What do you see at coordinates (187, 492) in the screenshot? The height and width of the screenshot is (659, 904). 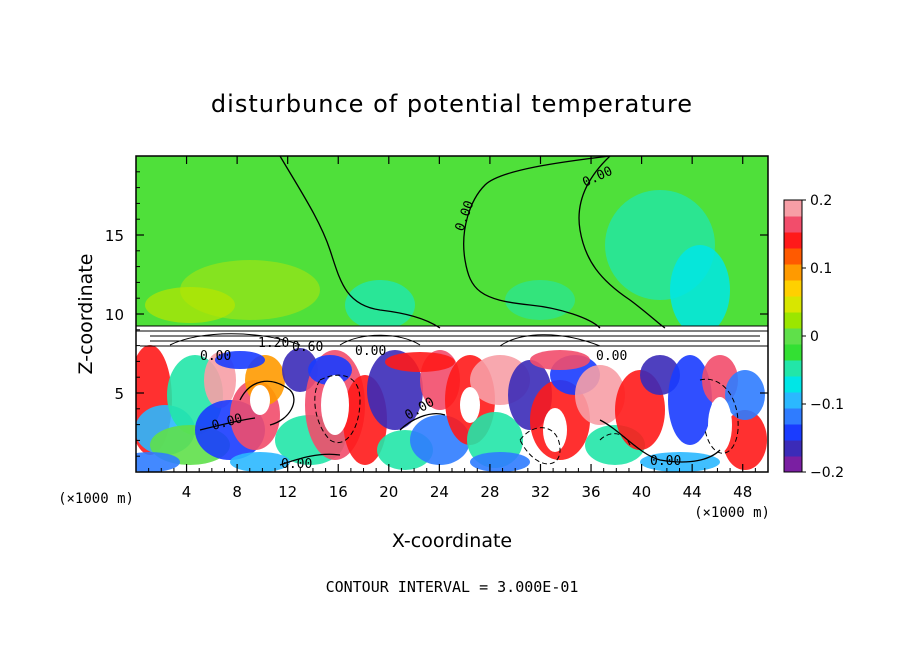 I see `x-tick-label: 4` at bounding box center [187, 492].